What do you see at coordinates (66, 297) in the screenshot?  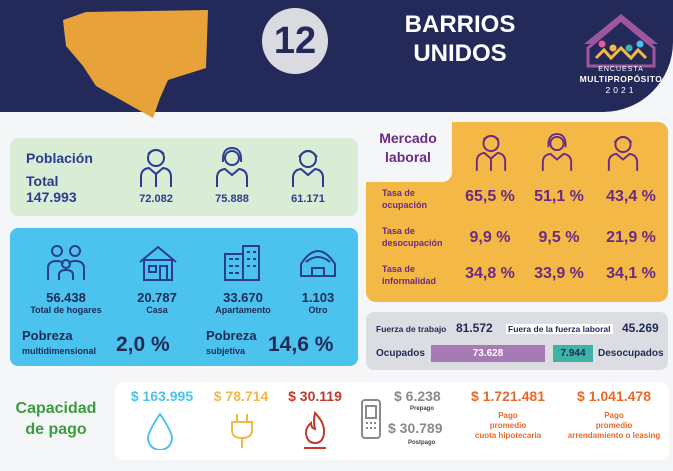 I see `hogares-total-value: 56.438` at bounding box center [66, 297].